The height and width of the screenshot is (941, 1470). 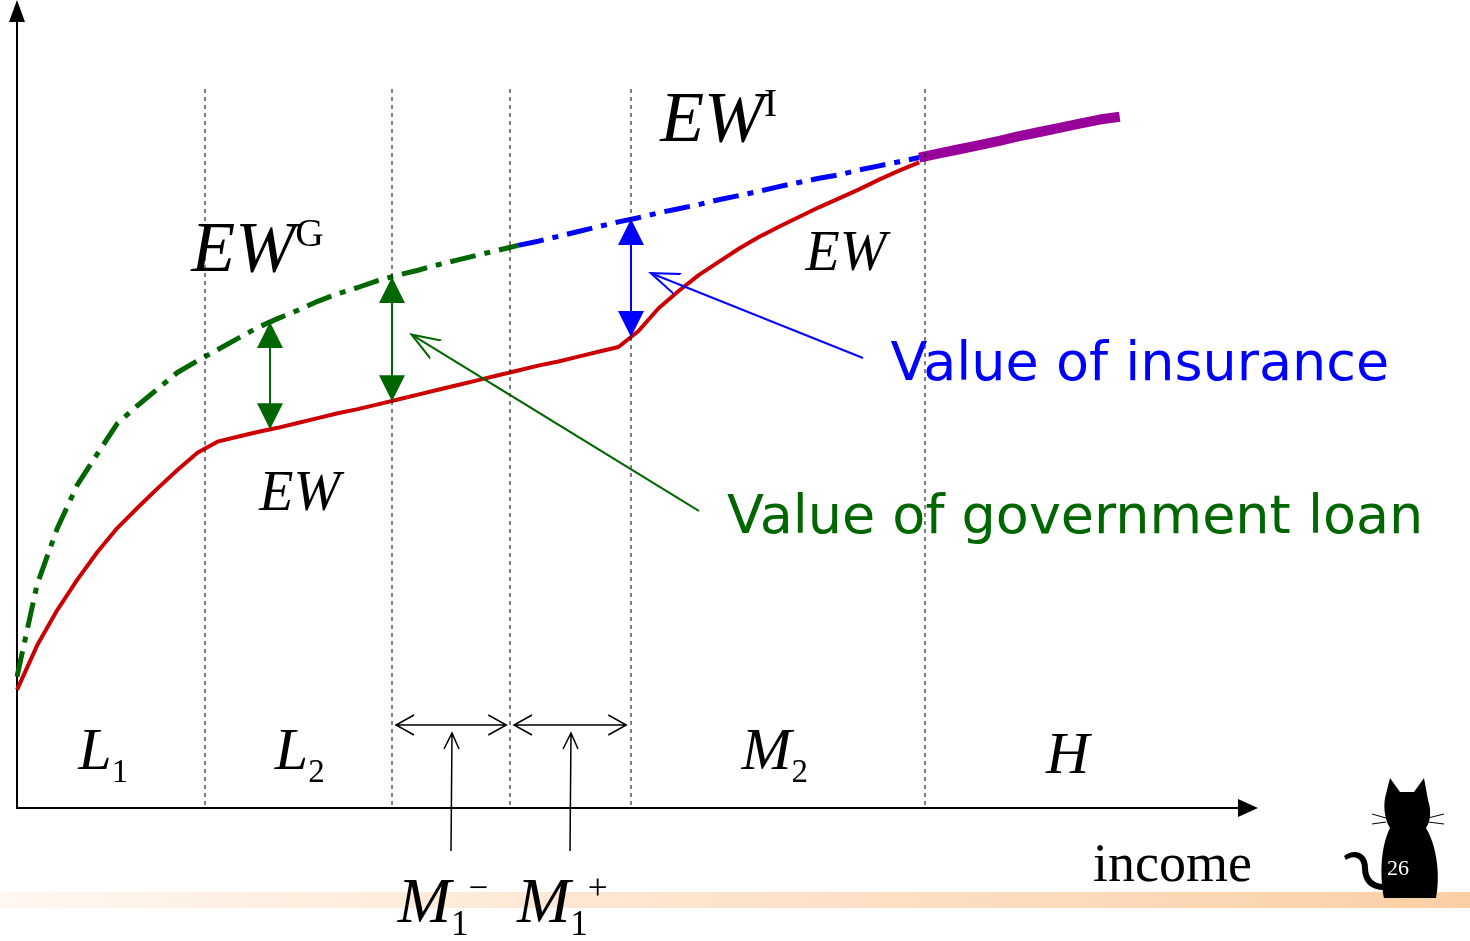 I want to click on annotation: EW$^{I}$, so click(x=719, y=116).